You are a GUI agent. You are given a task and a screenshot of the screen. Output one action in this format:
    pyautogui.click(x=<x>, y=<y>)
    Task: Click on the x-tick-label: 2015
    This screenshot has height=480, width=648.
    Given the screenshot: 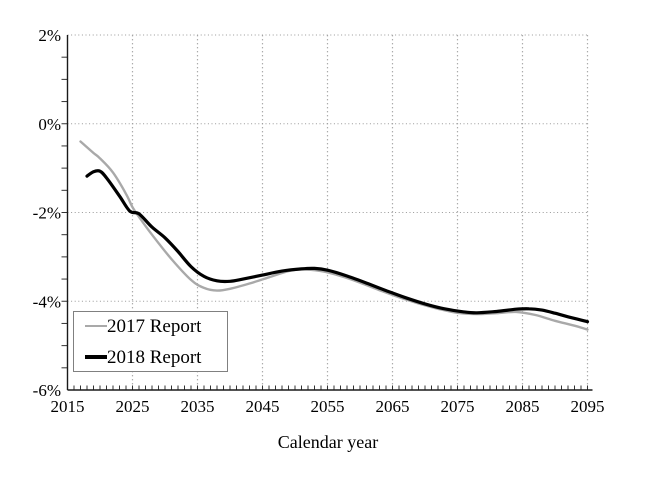 What is the action you would take?
    pyautogui.click(x=68, y=406)
    